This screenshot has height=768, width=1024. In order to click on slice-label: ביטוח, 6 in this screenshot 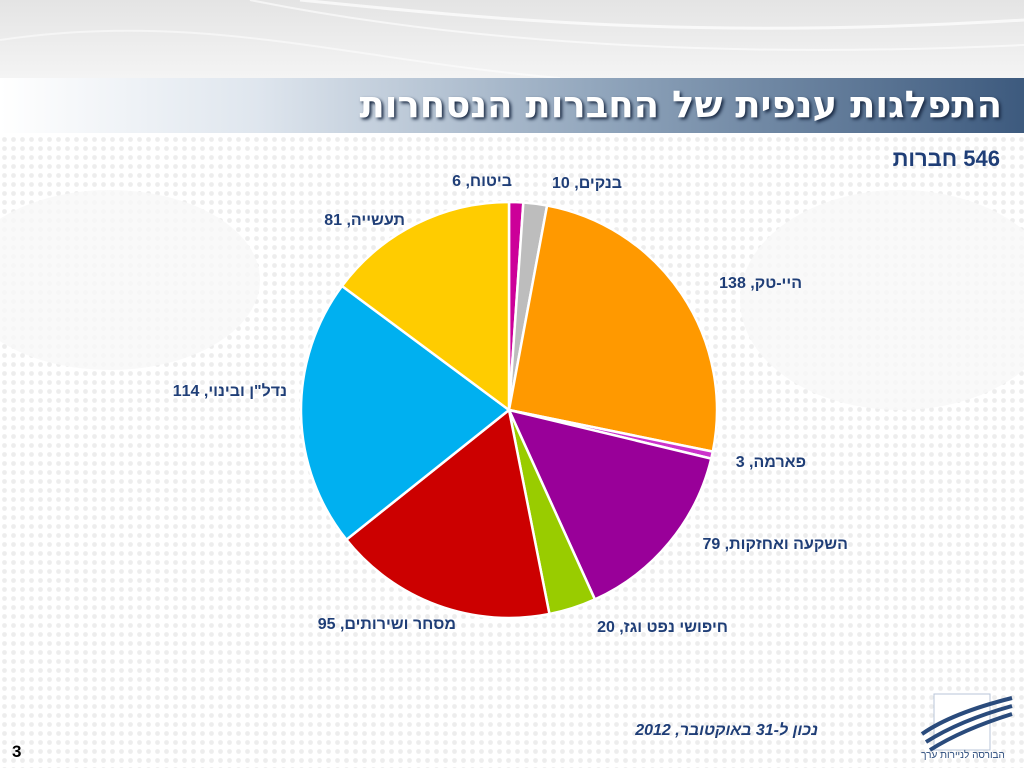, I will do `click(482, 181)`.